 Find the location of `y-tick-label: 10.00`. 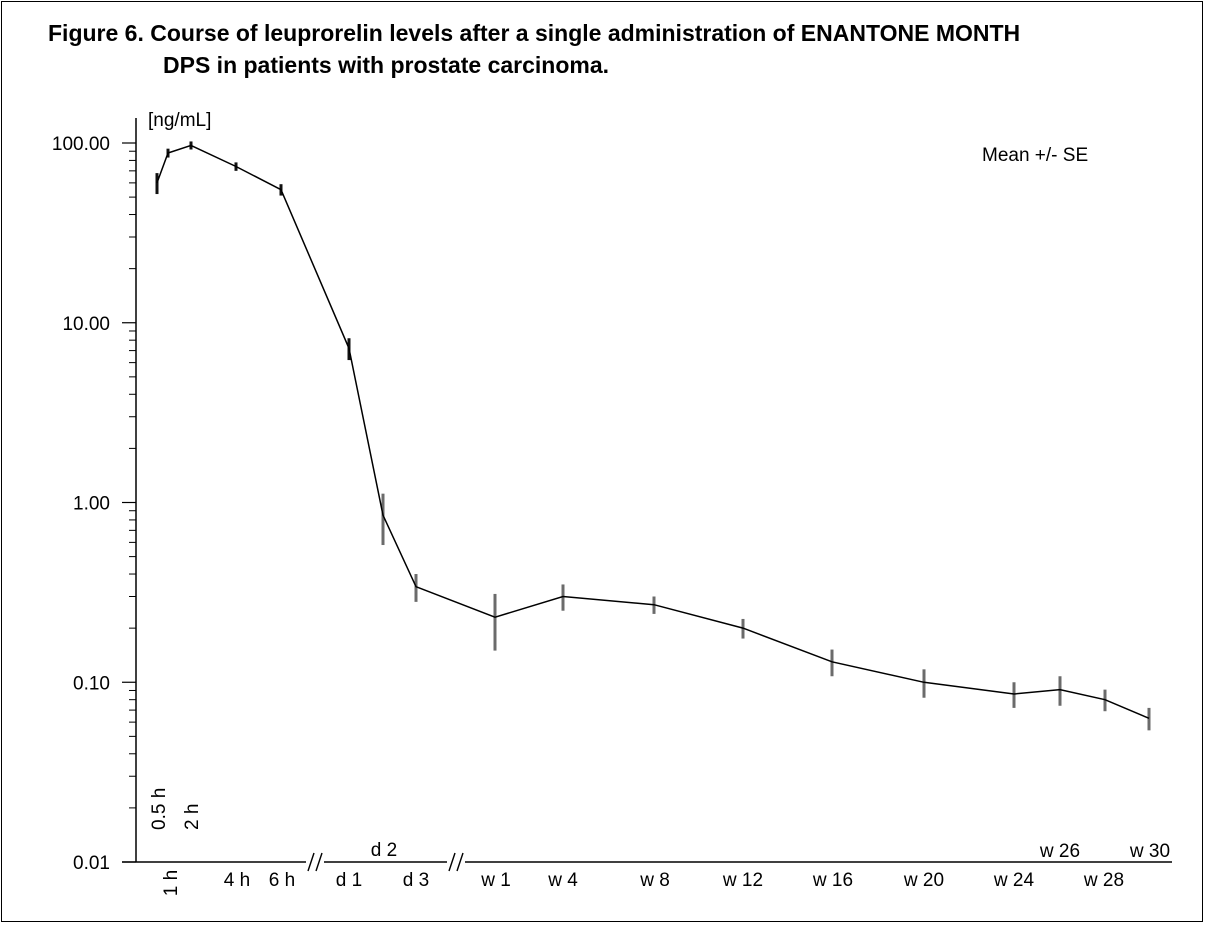

y-tick-label: 10.00 is located at coordinates (86, 324).